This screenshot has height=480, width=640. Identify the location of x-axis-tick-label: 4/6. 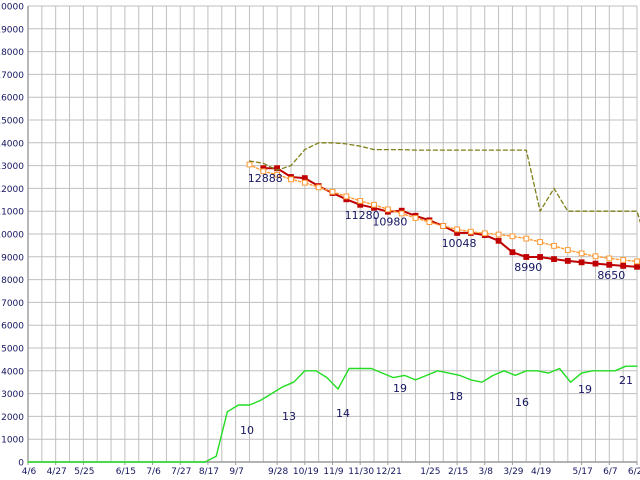
(29, 472).